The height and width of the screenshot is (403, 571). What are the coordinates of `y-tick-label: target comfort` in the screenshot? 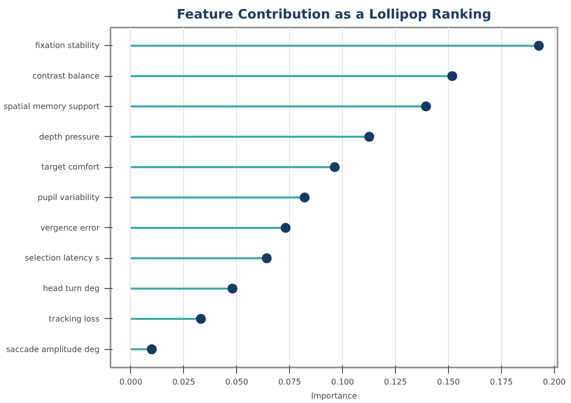 It's located at (70, 167).